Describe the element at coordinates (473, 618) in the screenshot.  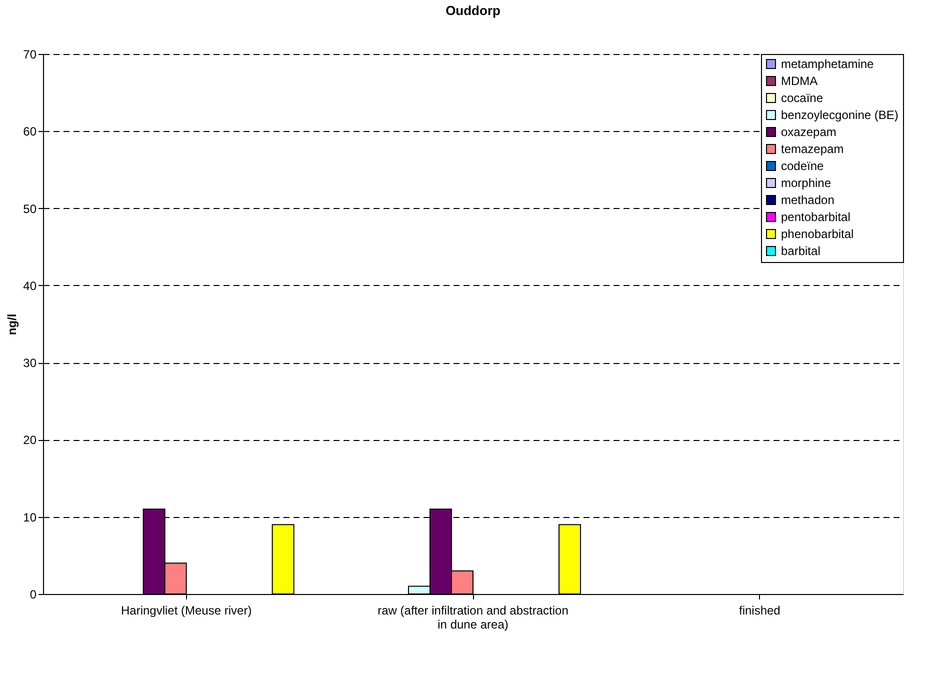
I see `x-tick-label: raw (after infiltration and abstraction in dune area)` at that location.